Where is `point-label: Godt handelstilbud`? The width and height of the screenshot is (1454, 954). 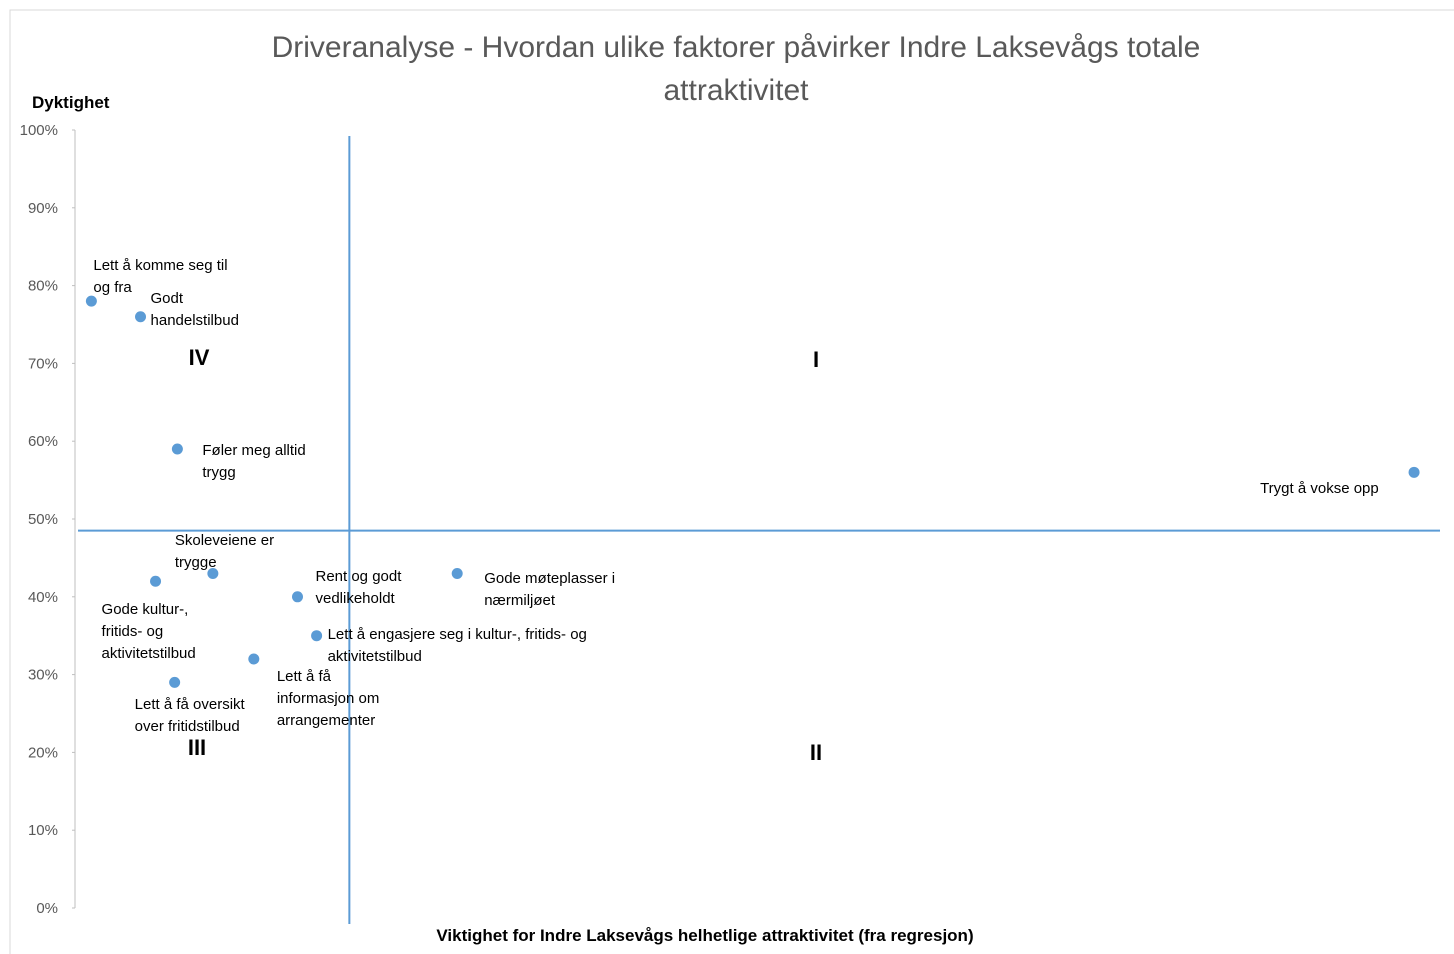 point-label: Godt handelstilbud is located at coordinates (194, 309).